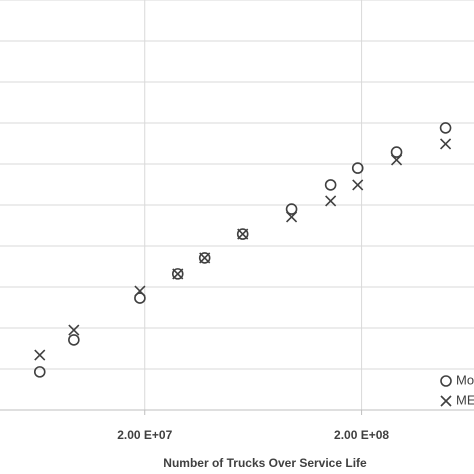 This screenshot has width=474, height=474. Describe the element at coordinates (265, 463) in the screenshot. I see `x-axis-label: Number of Trucks Over Service Life` at that location.